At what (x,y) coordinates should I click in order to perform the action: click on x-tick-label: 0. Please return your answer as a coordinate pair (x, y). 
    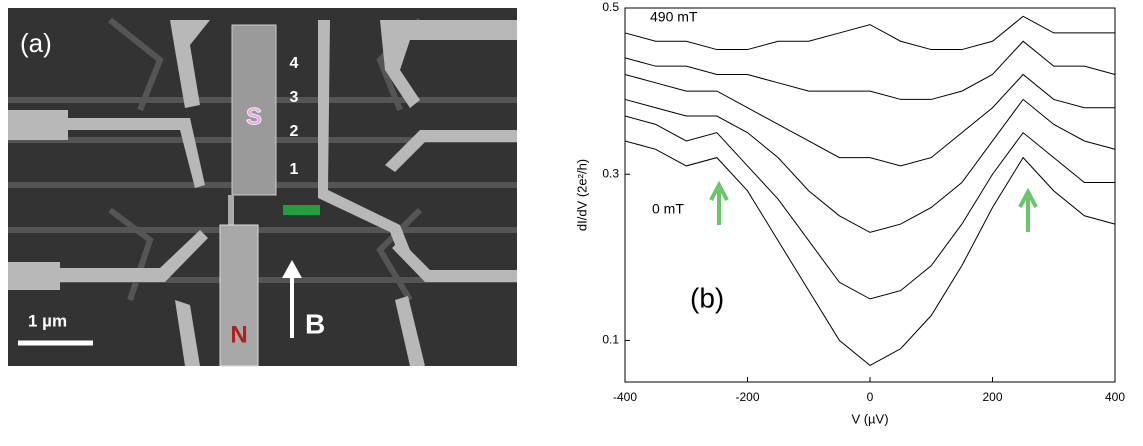
    Looking at the image, I should click on (870, 397).